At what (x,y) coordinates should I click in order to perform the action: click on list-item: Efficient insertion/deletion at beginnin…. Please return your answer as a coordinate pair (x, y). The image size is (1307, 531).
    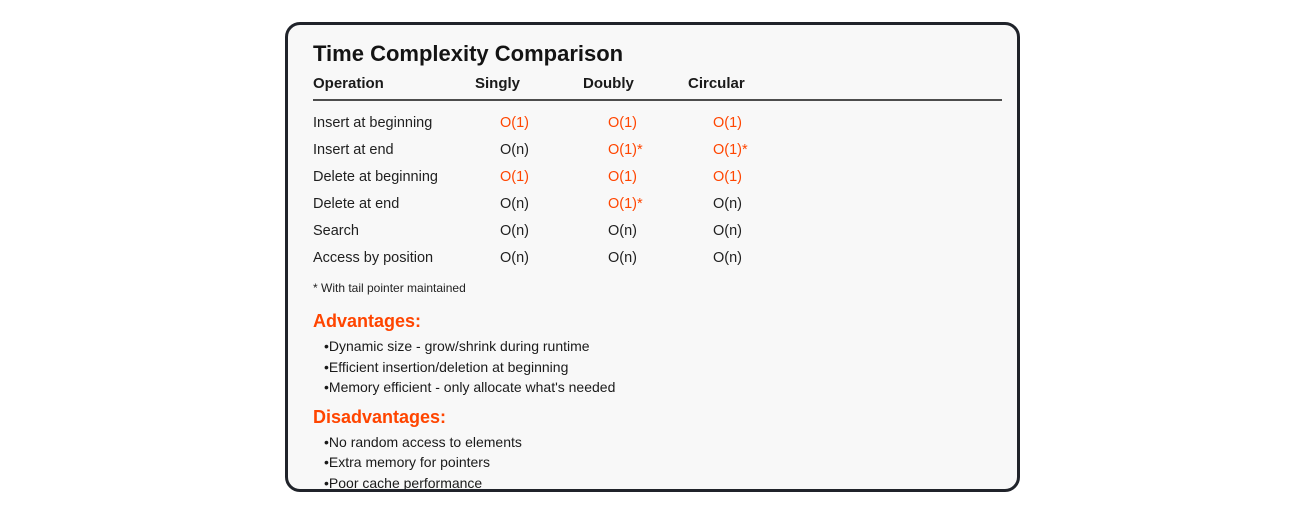
    Looking at the image, I should click on (658, 367).